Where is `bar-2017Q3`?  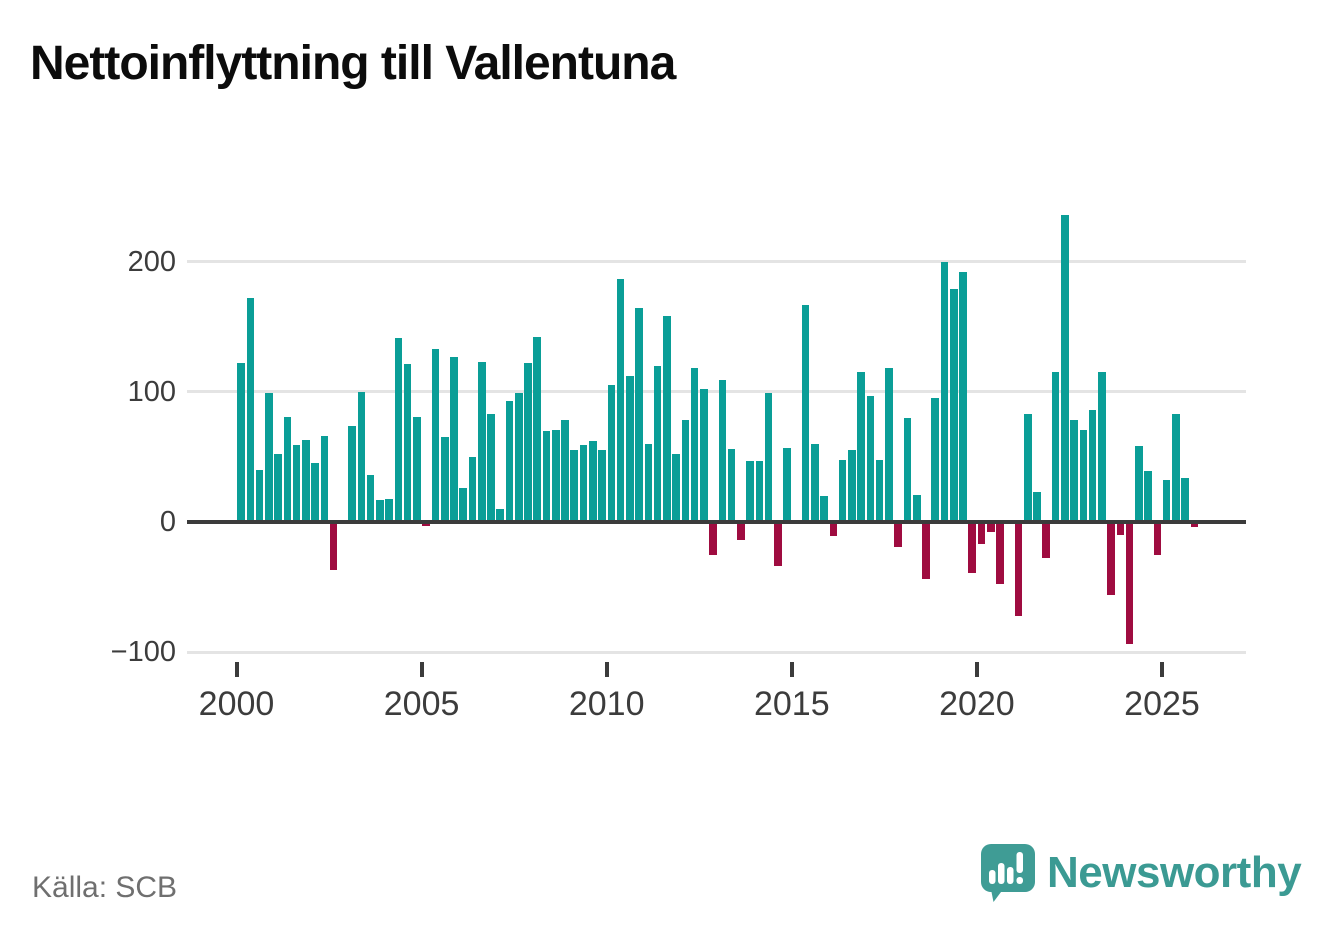 bar-2017Q3 is located at coordinates (889, 445).